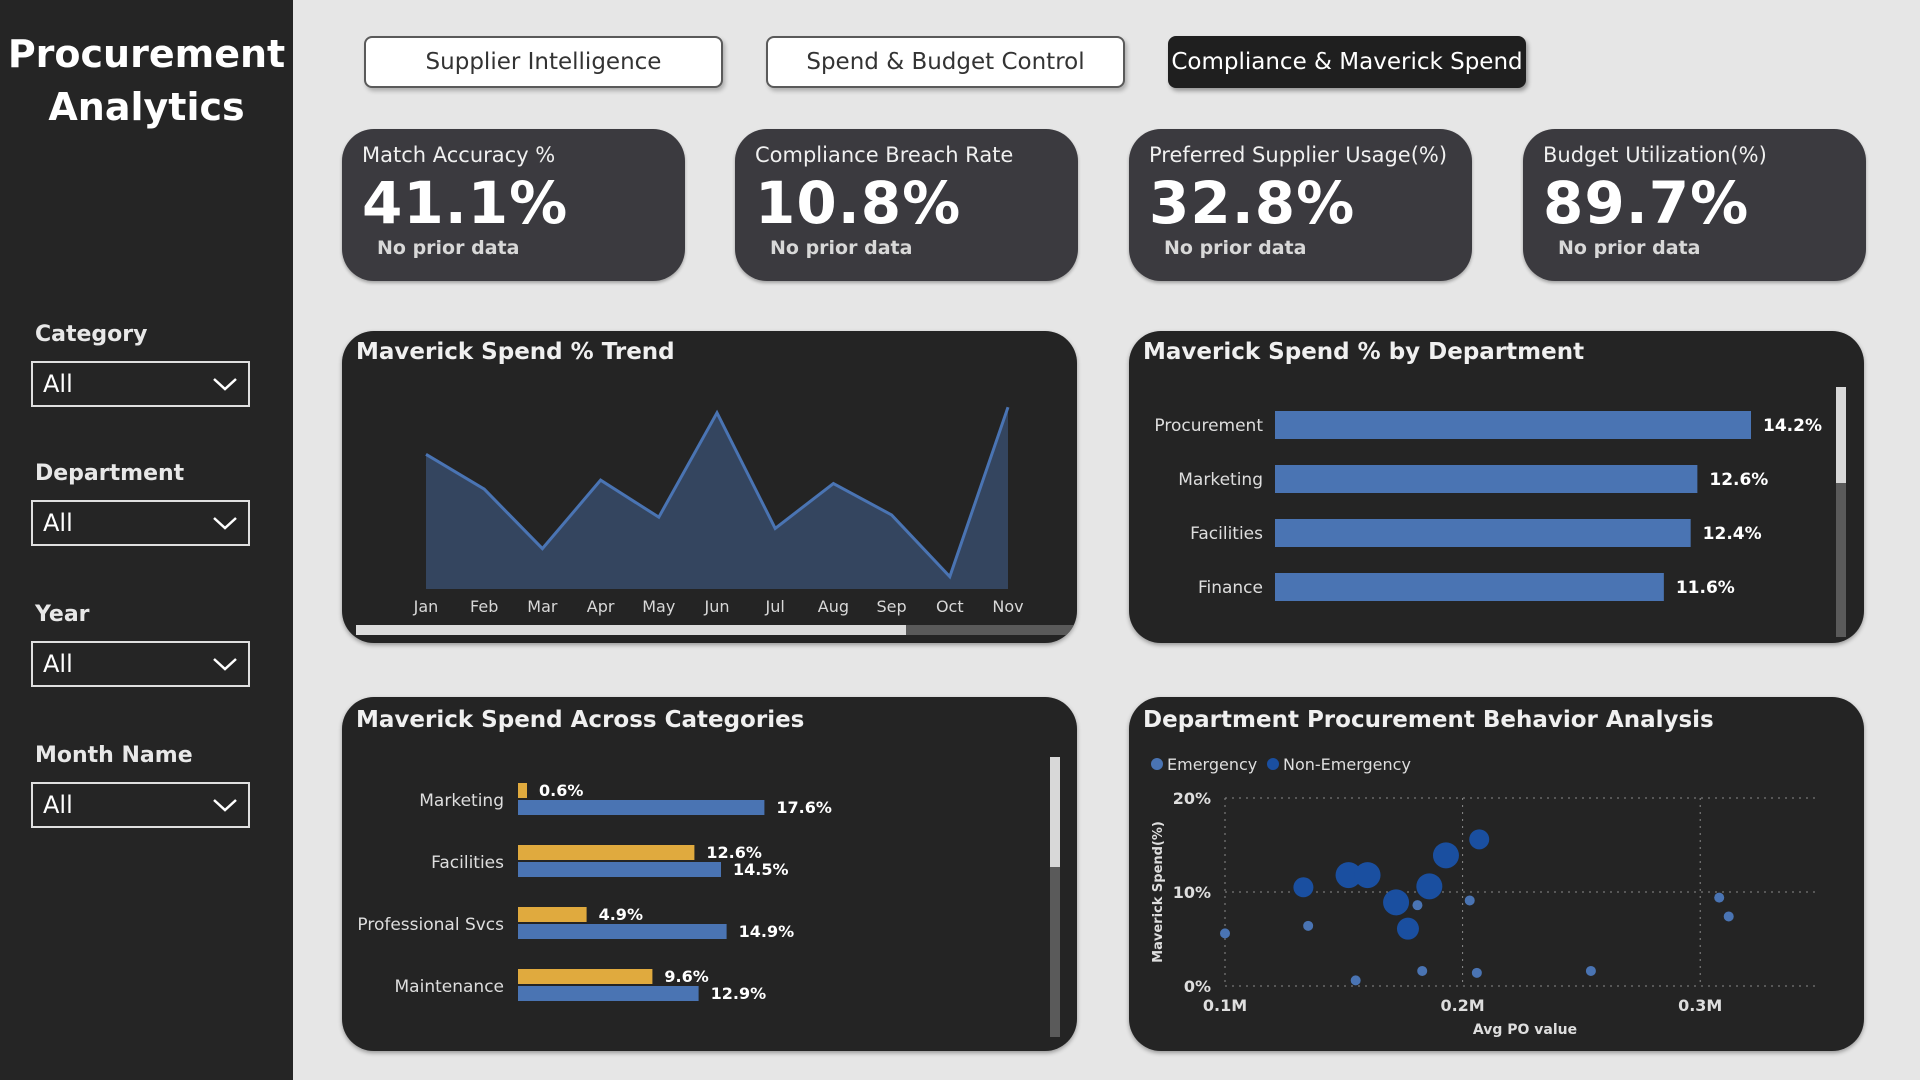 The height and width of the screenshot is (1080, 1920). What do you see at coordinates (761, 869) in the screenshot?
I see `data-label: 14.5%` at bounding box center [761, 869].